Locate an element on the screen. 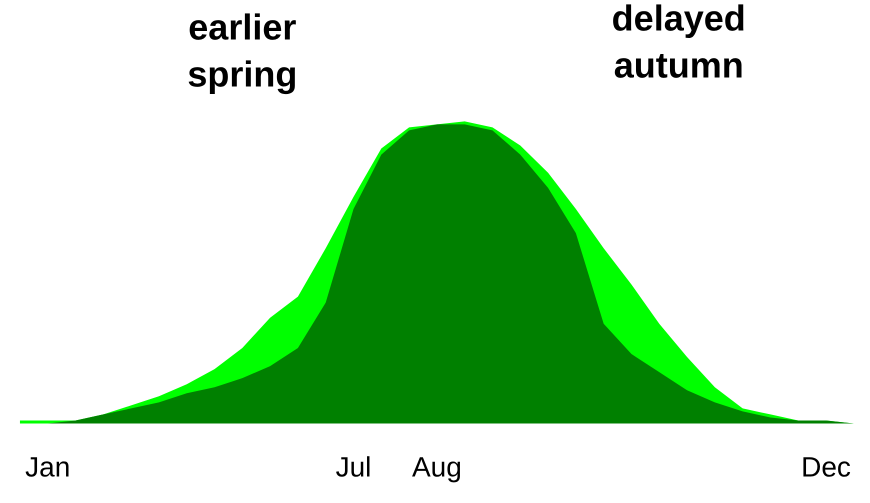 This screenshot has width=870, height=503. text: earlier spring is located at coordinates (242, 50).